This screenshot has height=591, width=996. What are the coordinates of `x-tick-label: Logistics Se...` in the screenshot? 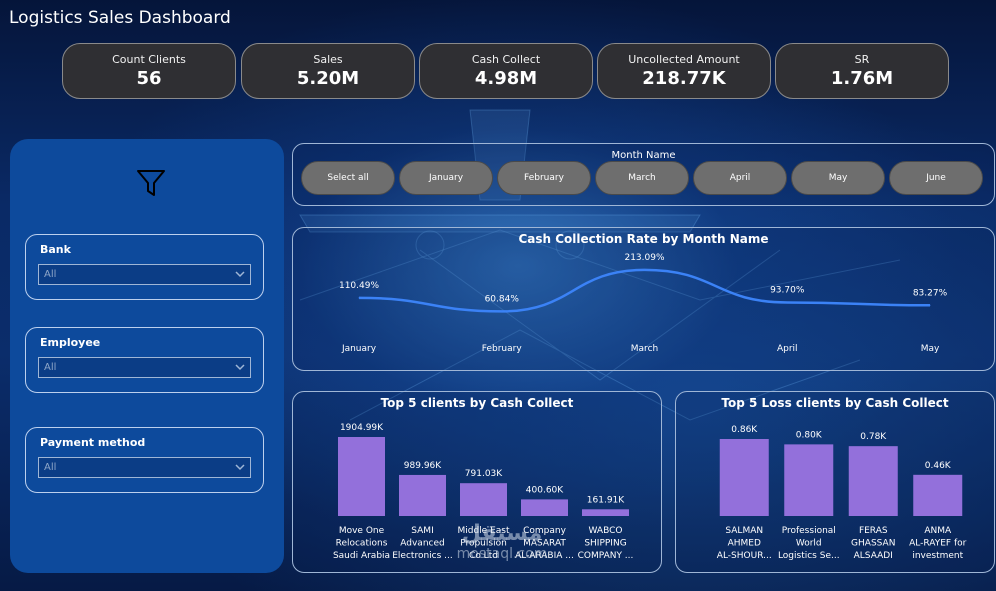 It's located at (809, 556).